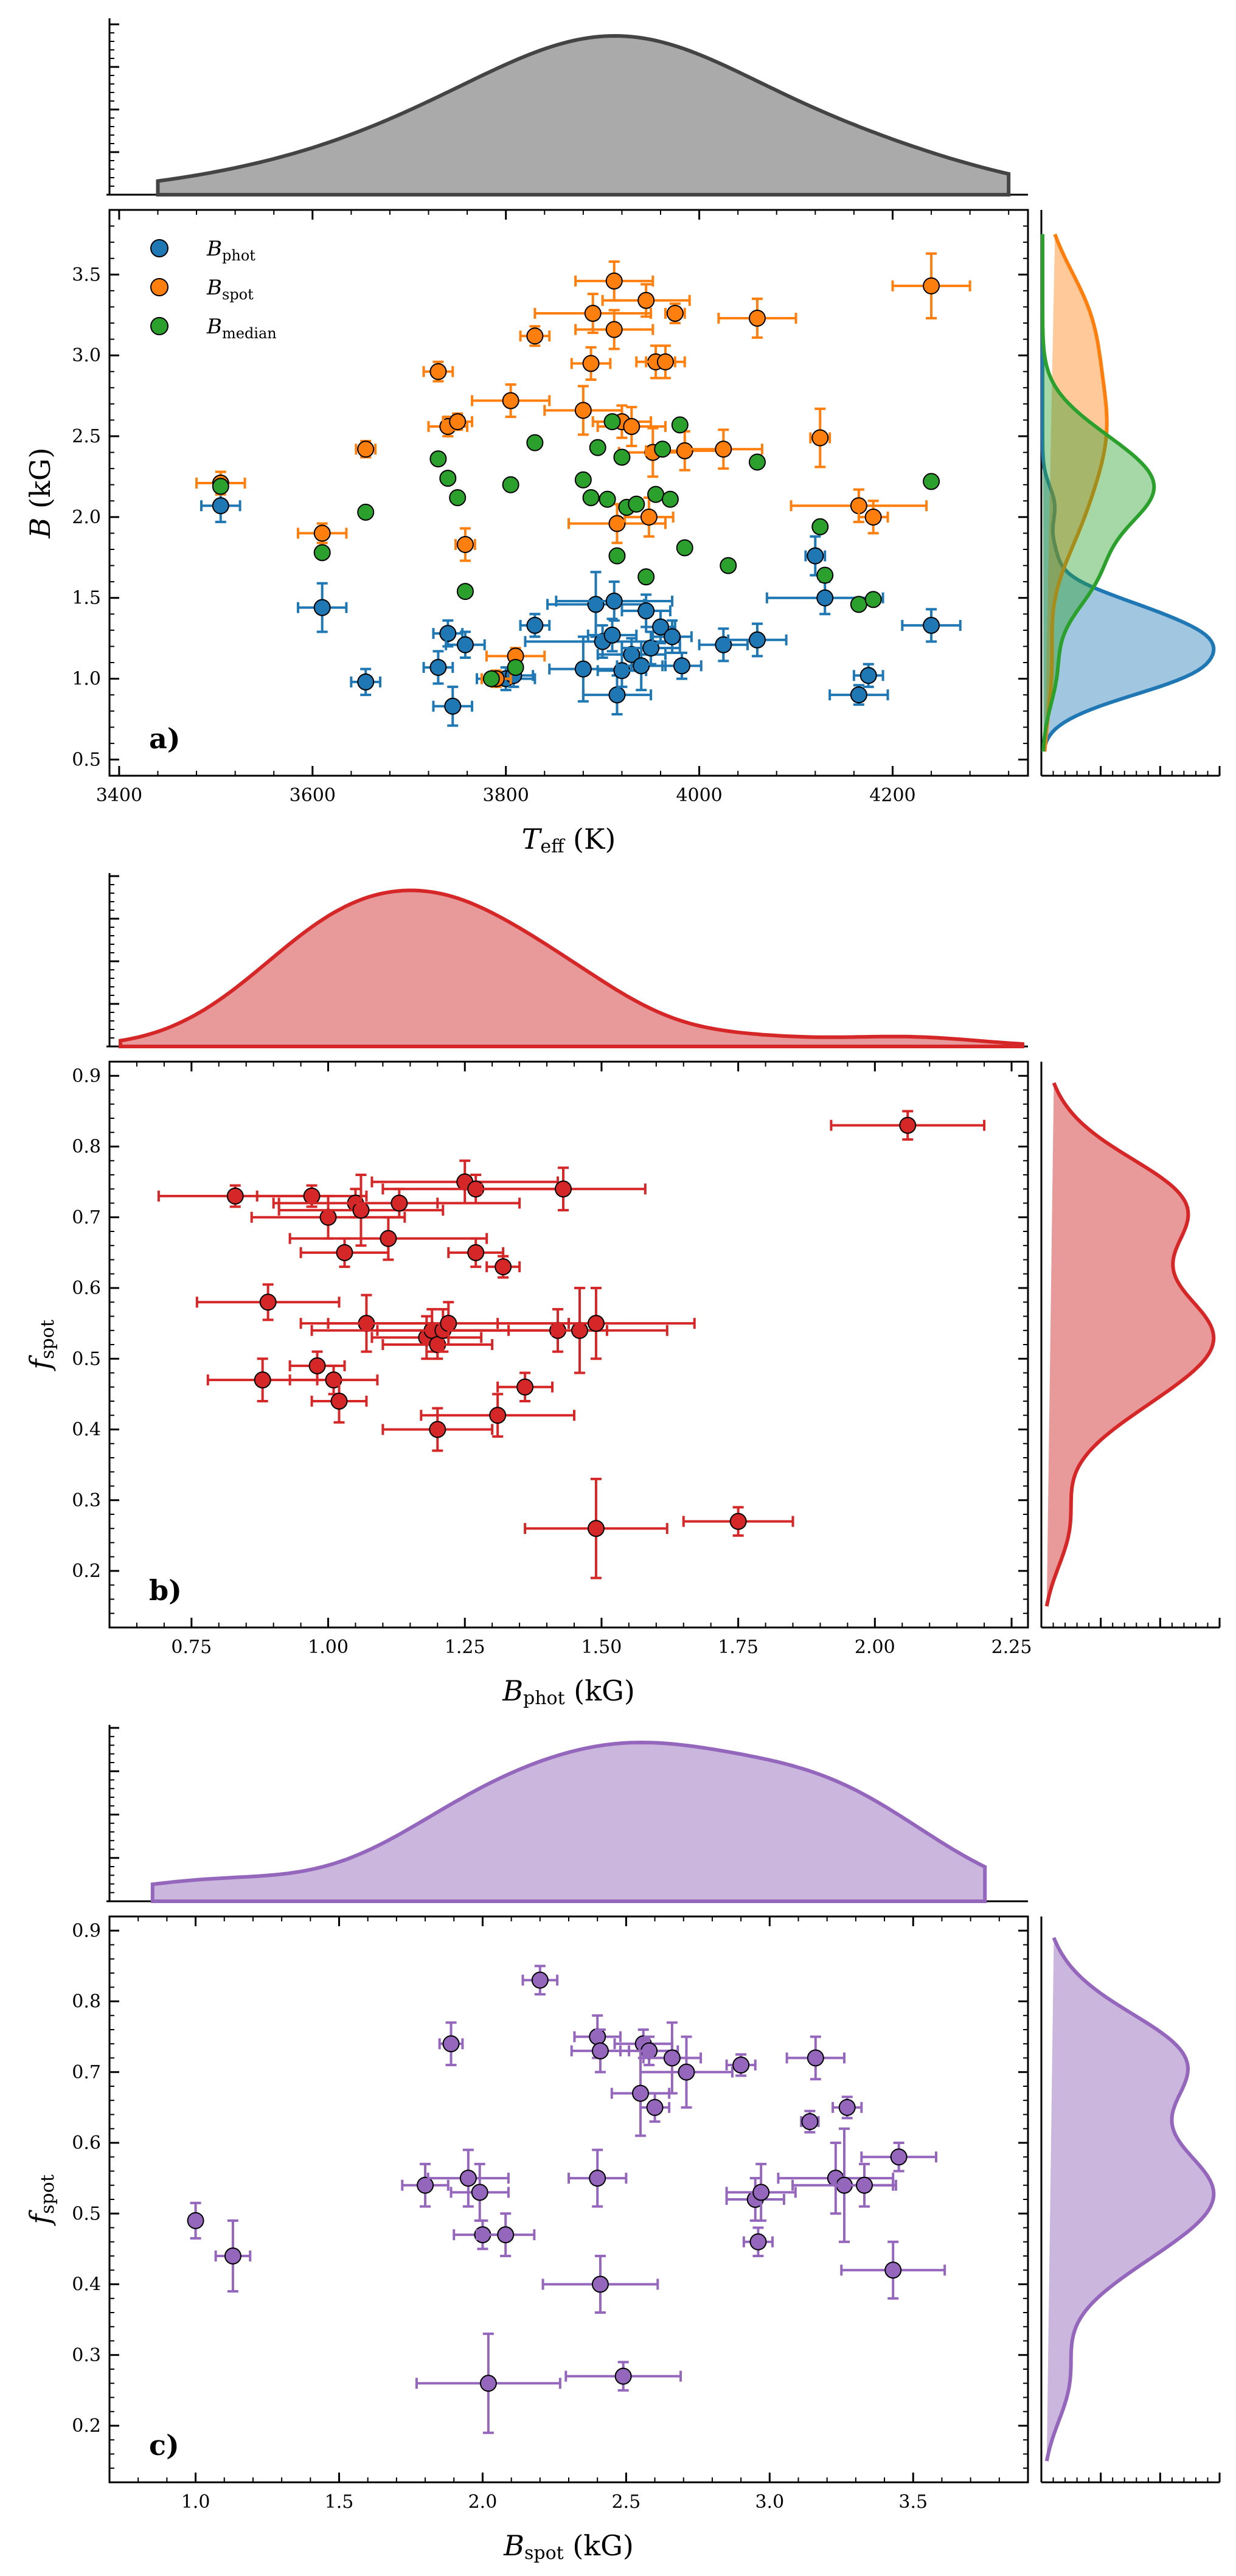  What do you see at coordinates (40, 528) in the screenshot?
I see `y-label-main: B` at bounding box center [40, 528].